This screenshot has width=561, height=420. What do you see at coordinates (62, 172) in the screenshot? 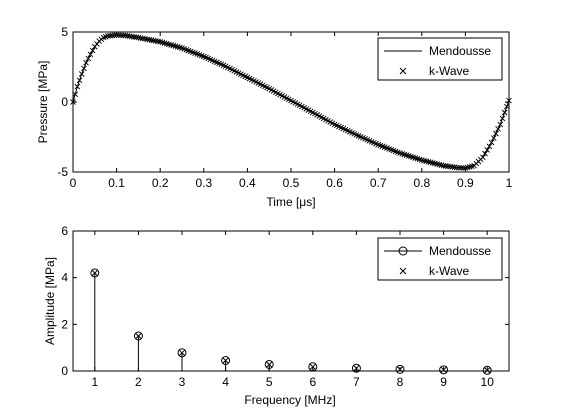
I see `plot1-y-tick-label: -5` at bounding box center [62, 172].